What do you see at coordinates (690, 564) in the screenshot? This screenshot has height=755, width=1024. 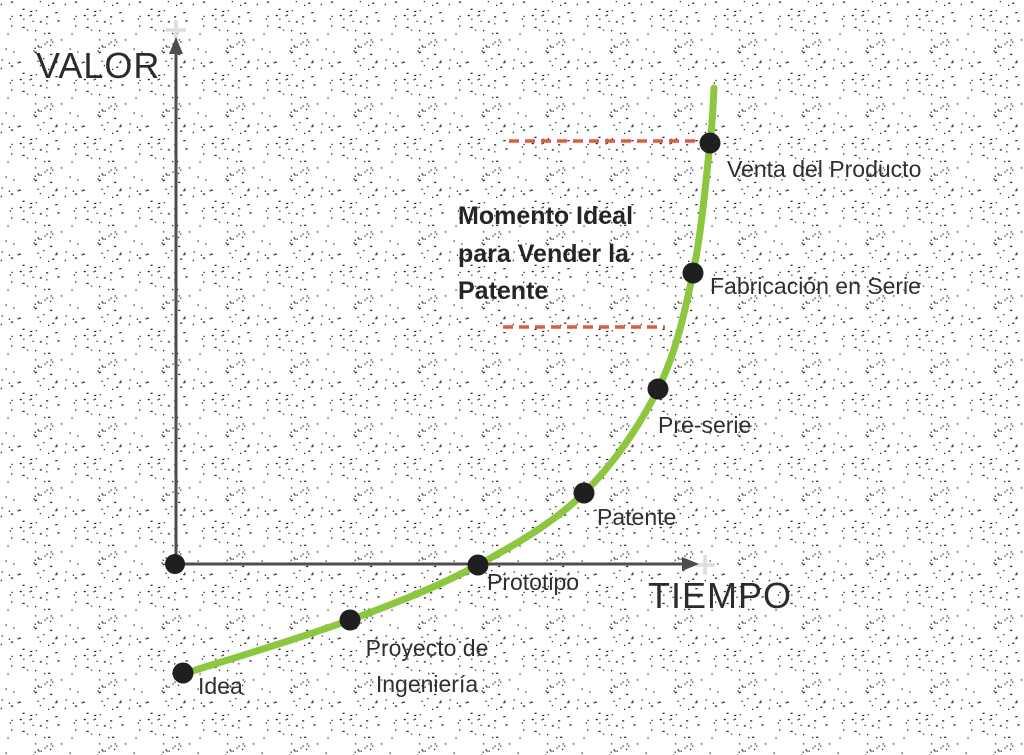 I see `x-axis-arrowhead` at bounding box center [690, 564].